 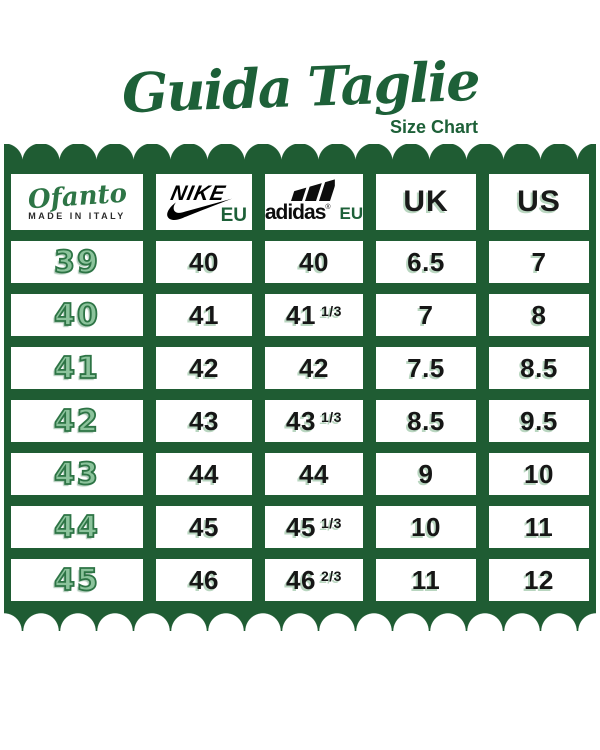 I want to click on us-size-cell: 10, so click(x=539, y=474).